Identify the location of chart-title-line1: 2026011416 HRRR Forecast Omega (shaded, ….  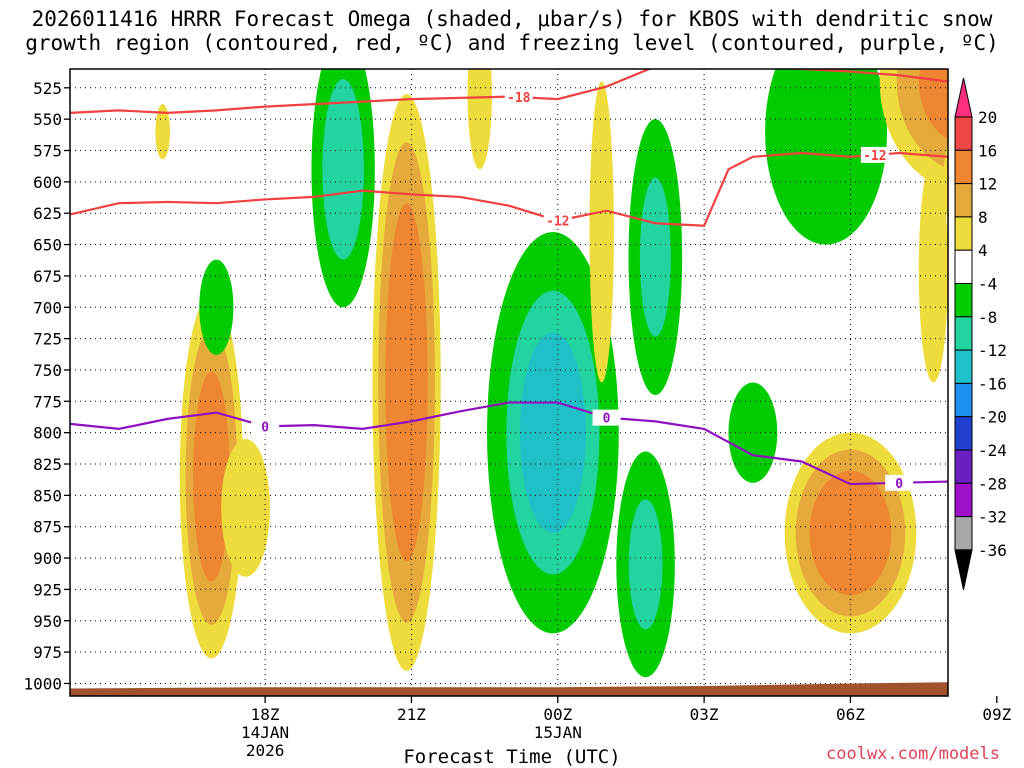
(512, 19).